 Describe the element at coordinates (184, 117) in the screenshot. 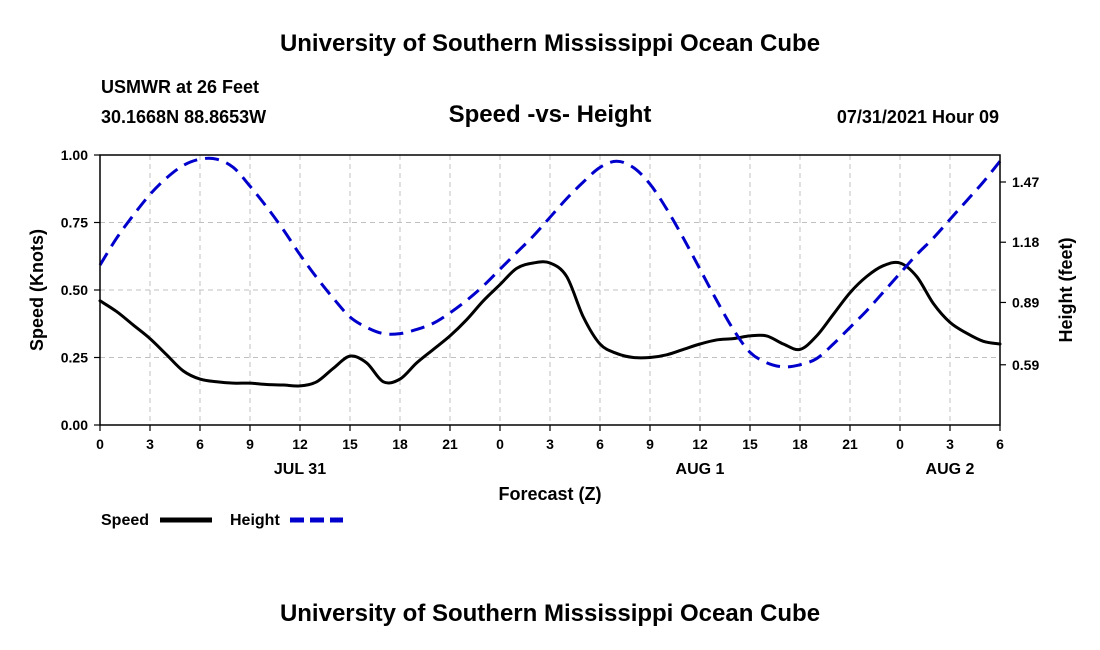

I see `coordinates-label: 30.1668N 88.8653W` at that location.